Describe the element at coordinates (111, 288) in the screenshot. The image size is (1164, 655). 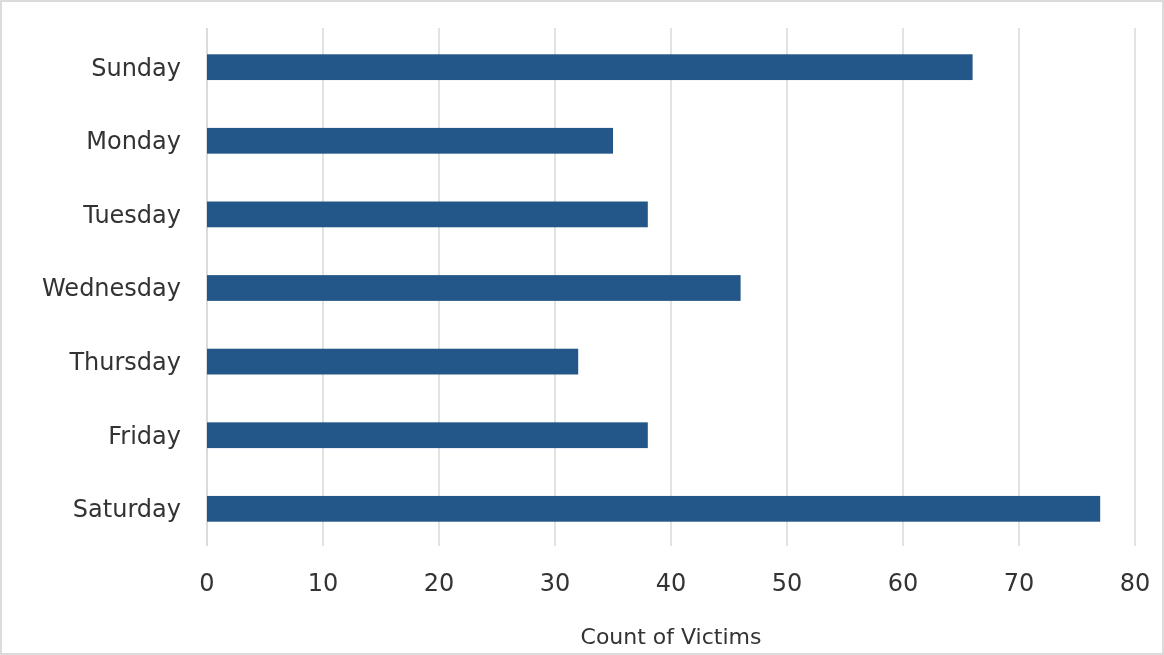
I see `y-tick-label: Wednesday` at that location.